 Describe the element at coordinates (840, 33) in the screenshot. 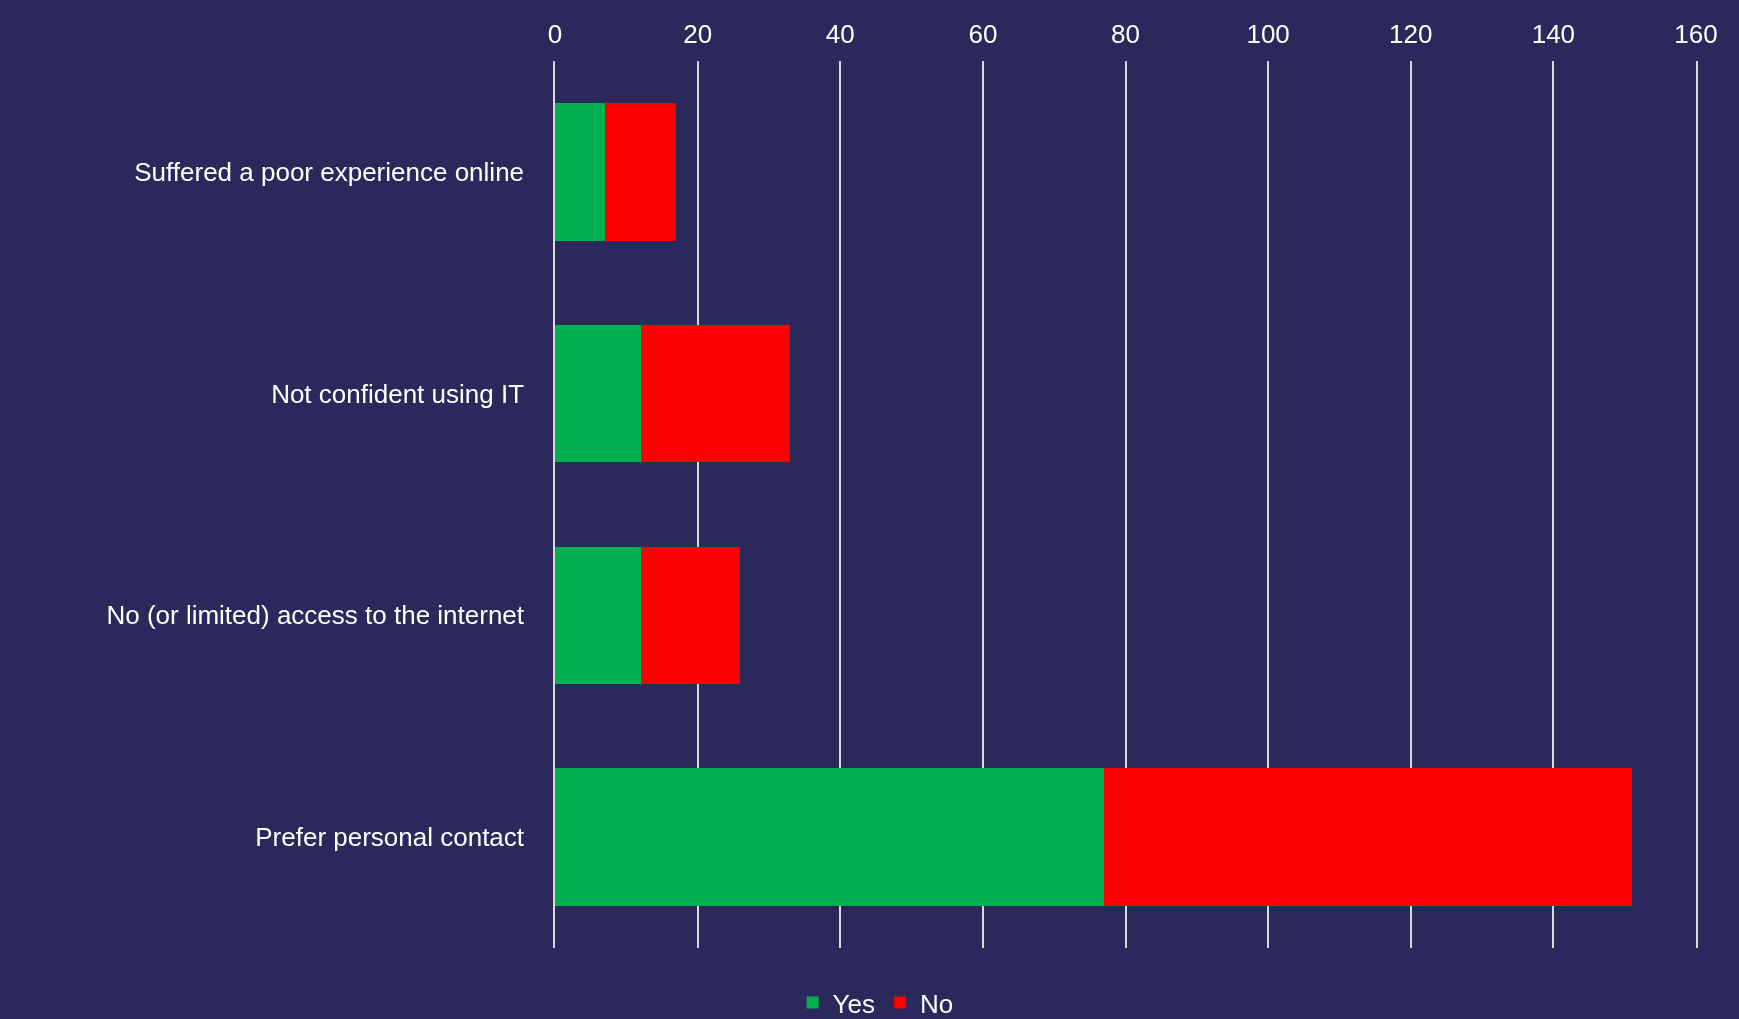

I see `x-tick-label: 40` at that location.